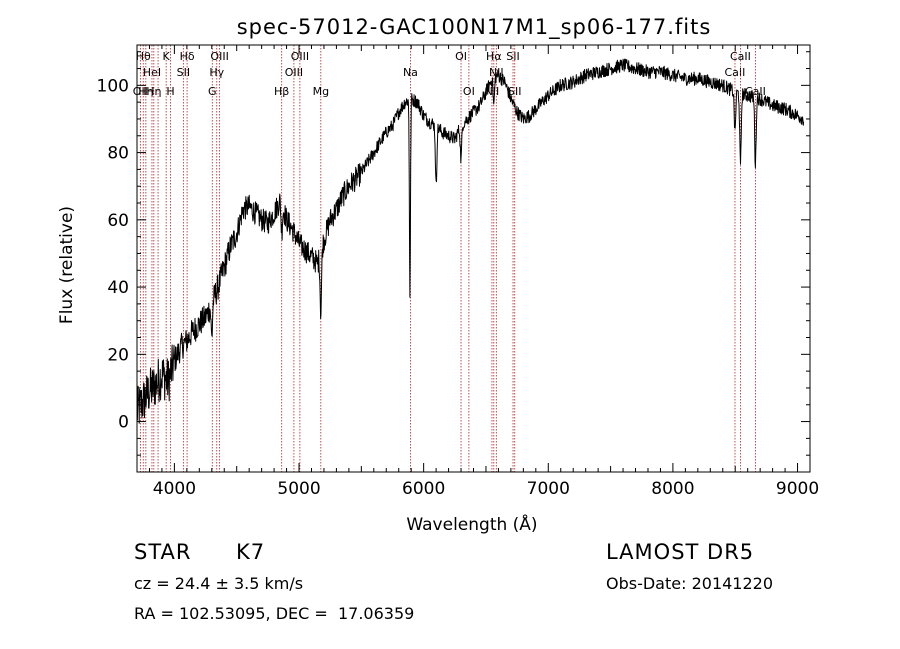  I want to click on object-subclass: K7, so click(251, 552).